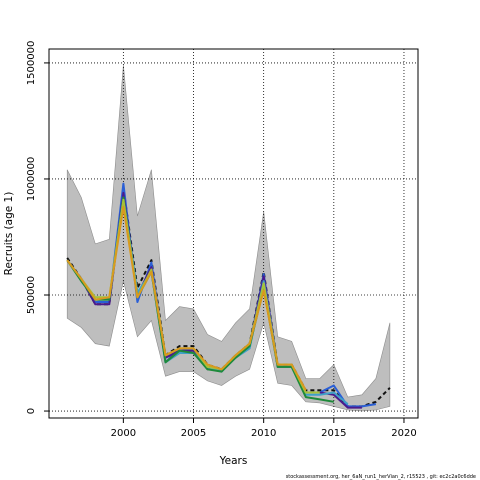 This screenshot has height=480, width=480. Describe the element at coordinates (31, 63) in the screenshot. I see `y-tick-label: 1500000` at that location.